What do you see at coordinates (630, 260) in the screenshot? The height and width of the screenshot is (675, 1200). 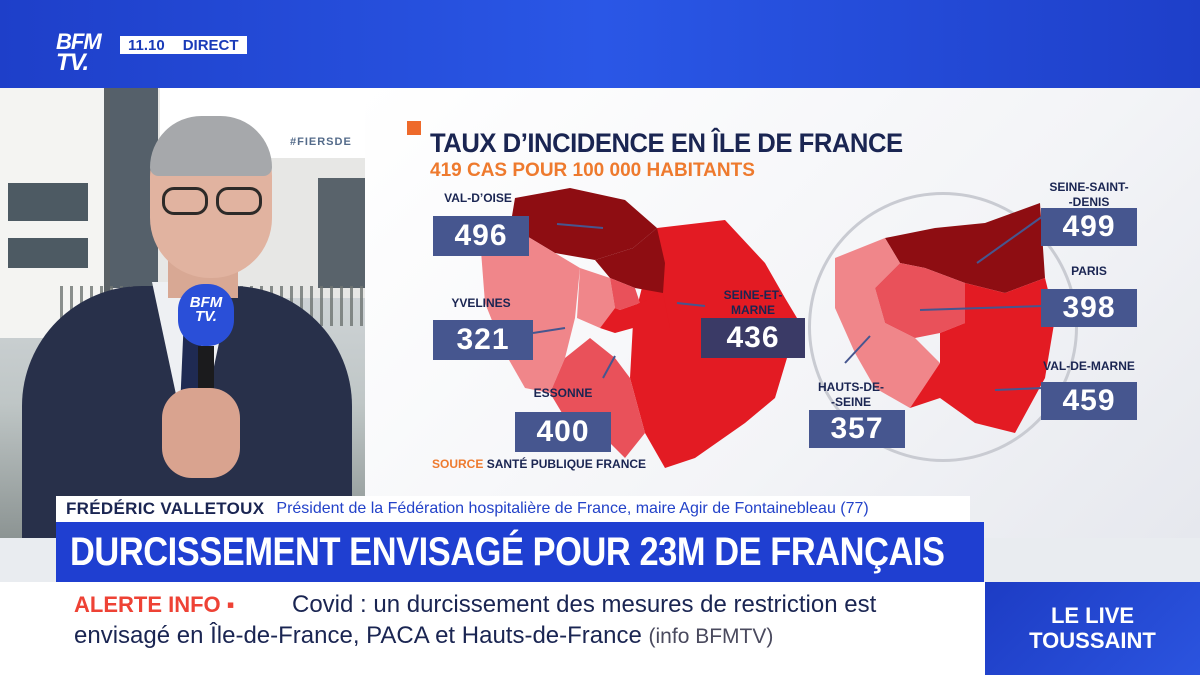 I see `map-region-seine-saint-denis` at bounding box center [630, 260].